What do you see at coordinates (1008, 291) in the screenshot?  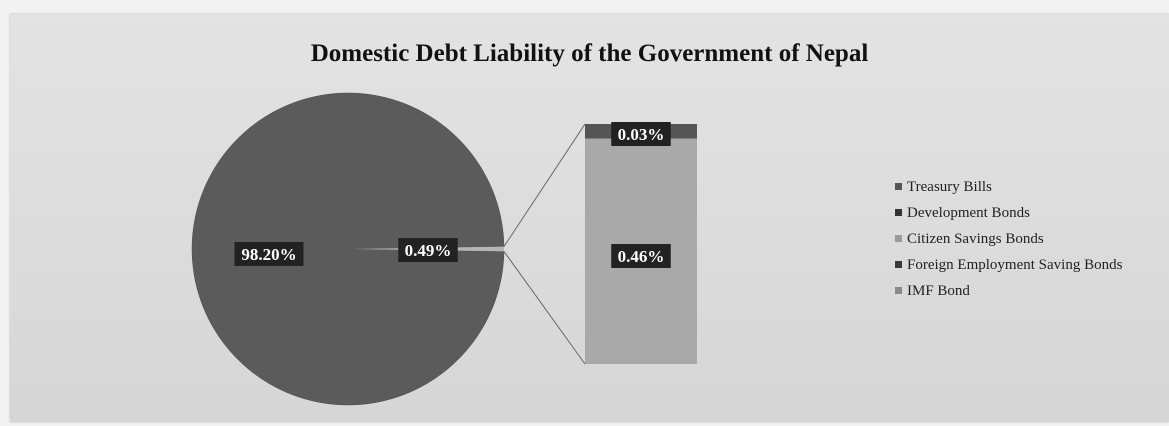 I see `legend-item: IMF Bond` at bounding box center [1008, 291].